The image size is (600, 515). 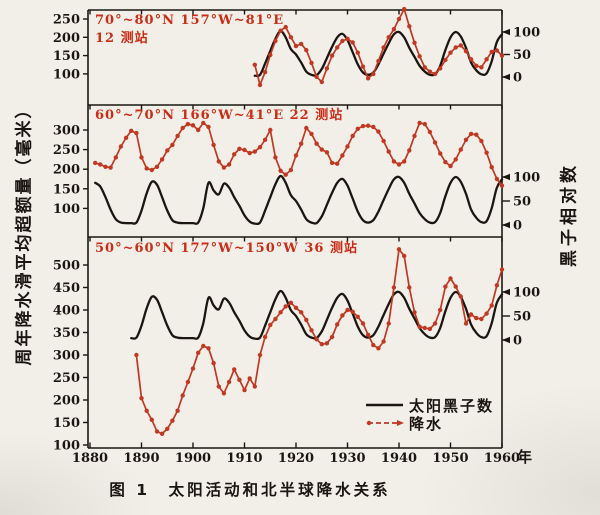 I want to click on y-axis-label-left: 周年降水滑平均超额量（毫米）, so click(x=24, y=232).